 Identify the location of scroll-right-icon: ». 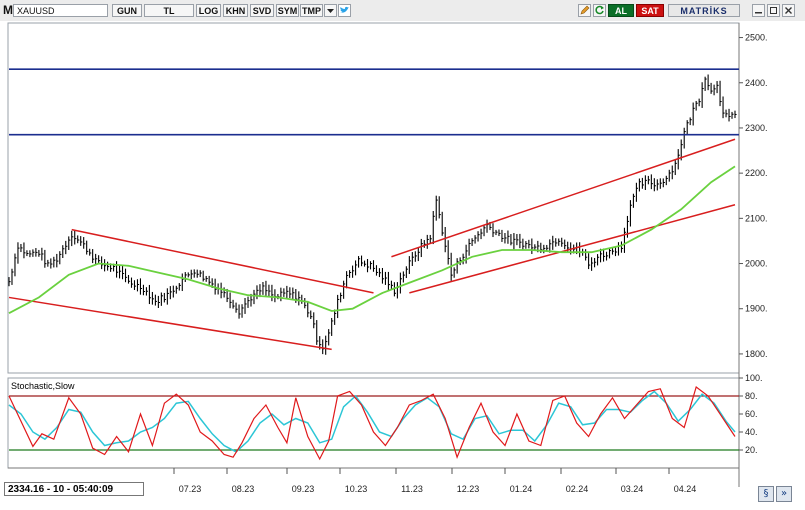
(784, 494).